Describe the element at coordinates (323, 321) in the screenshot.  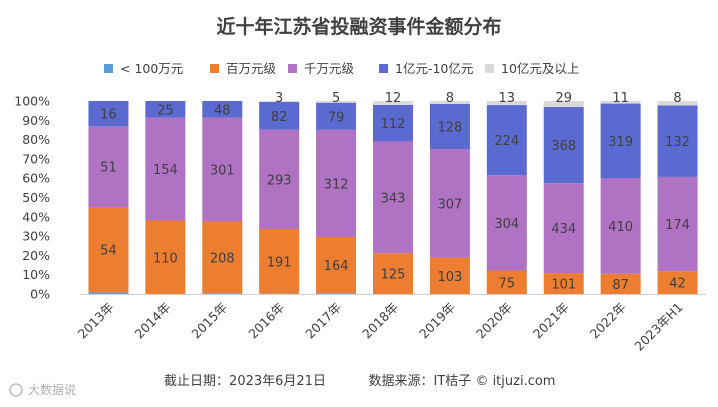
I see `x-tick-label: 2017年` at that location.